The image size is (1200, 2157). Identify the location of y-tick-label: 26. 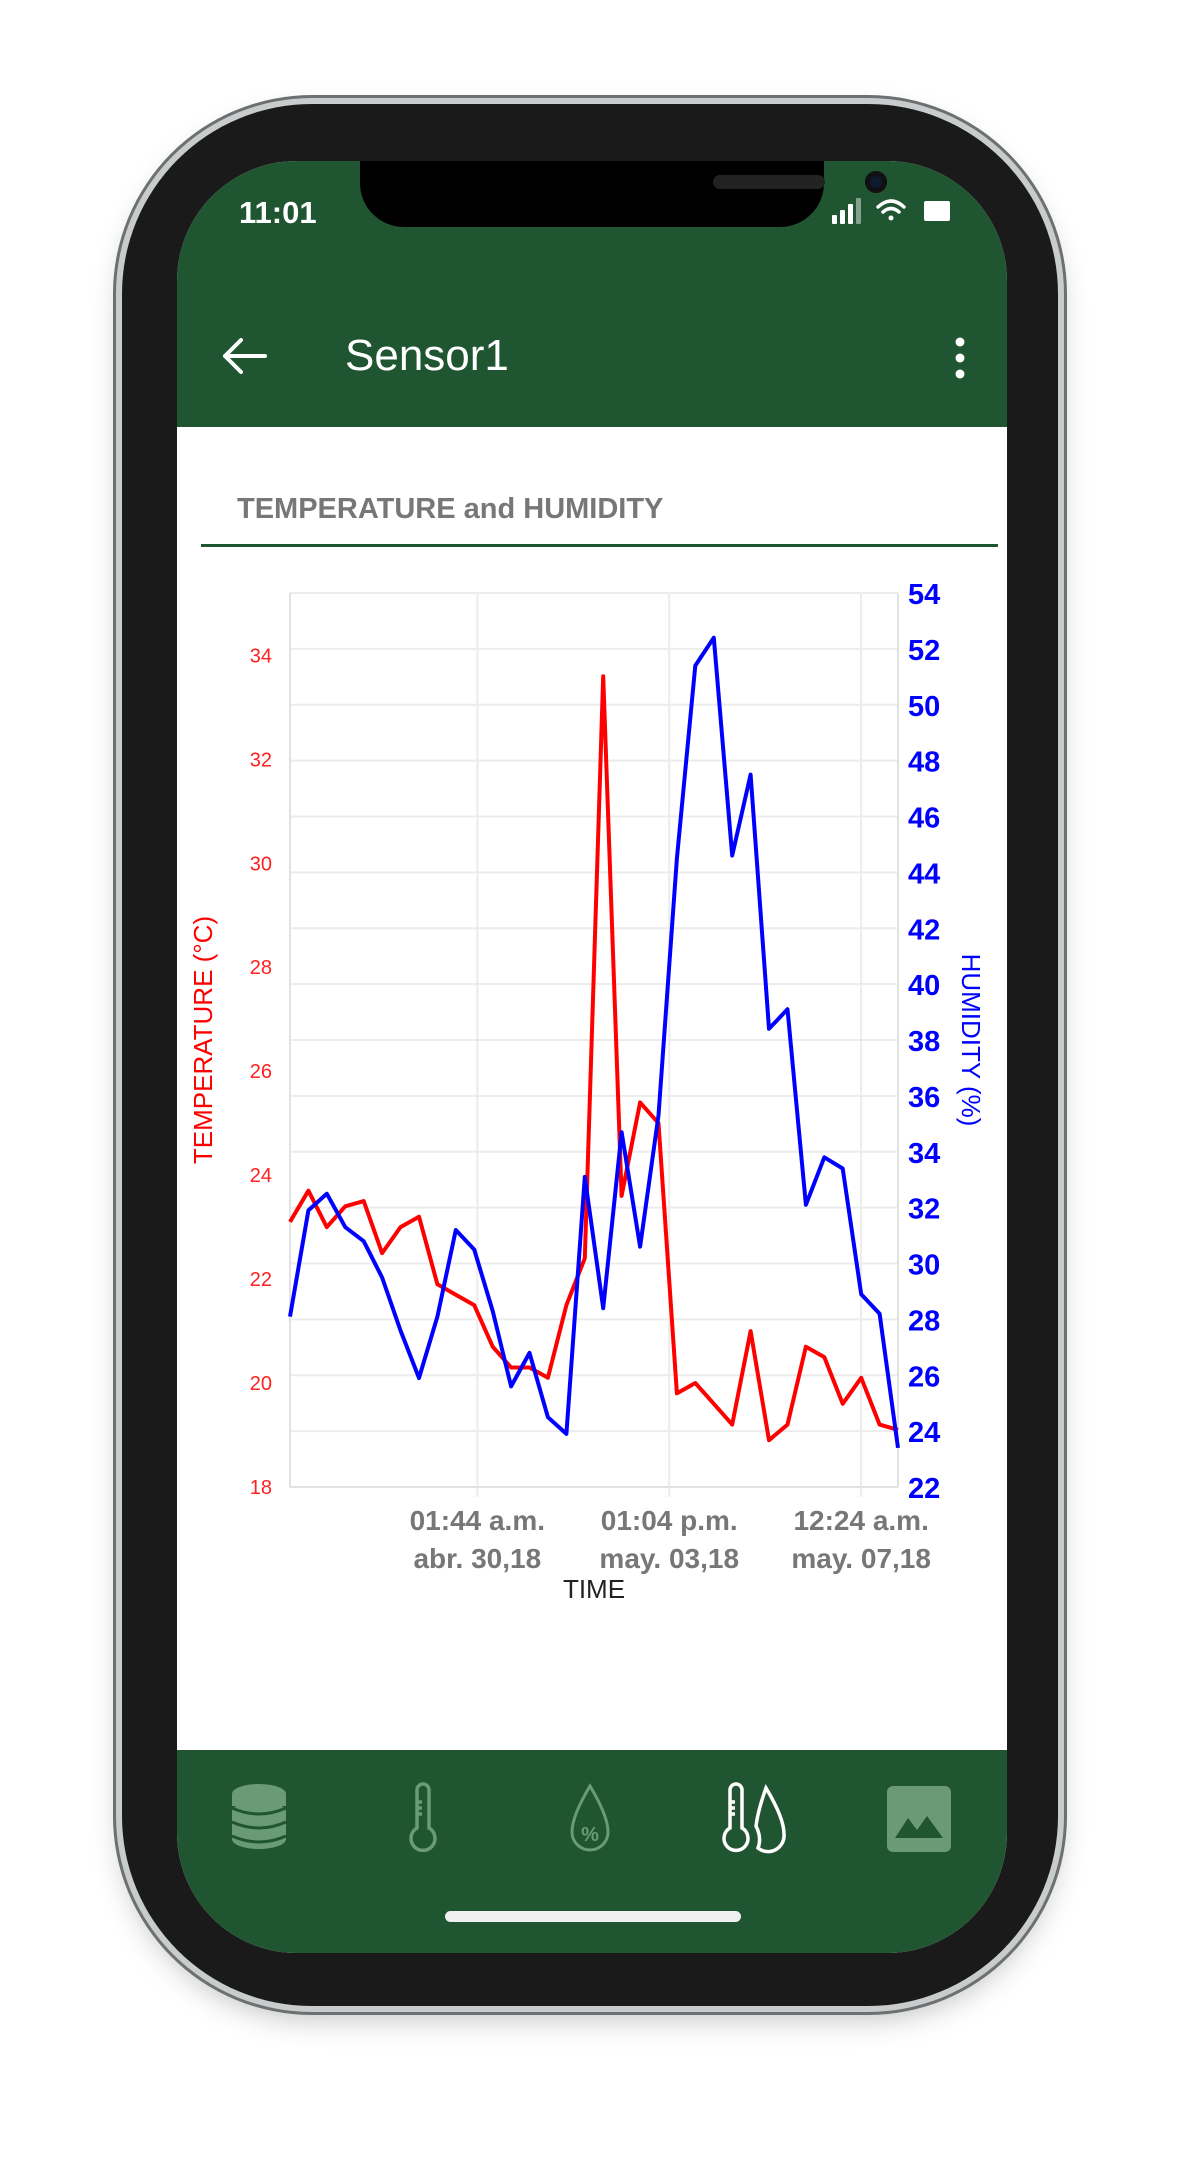
(261, 1072).